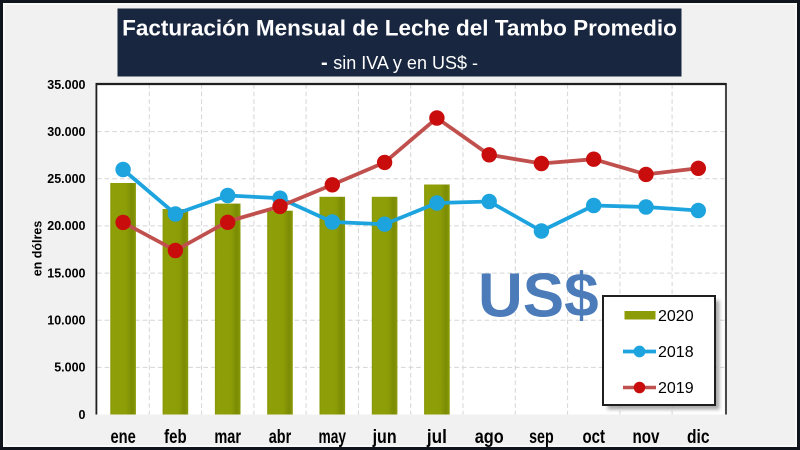 The image size is (800, 450). What do you see at coordinates (66, 179) in the screenshot?
I see `svg-text: 25.000` at bounding box center [66, 179].